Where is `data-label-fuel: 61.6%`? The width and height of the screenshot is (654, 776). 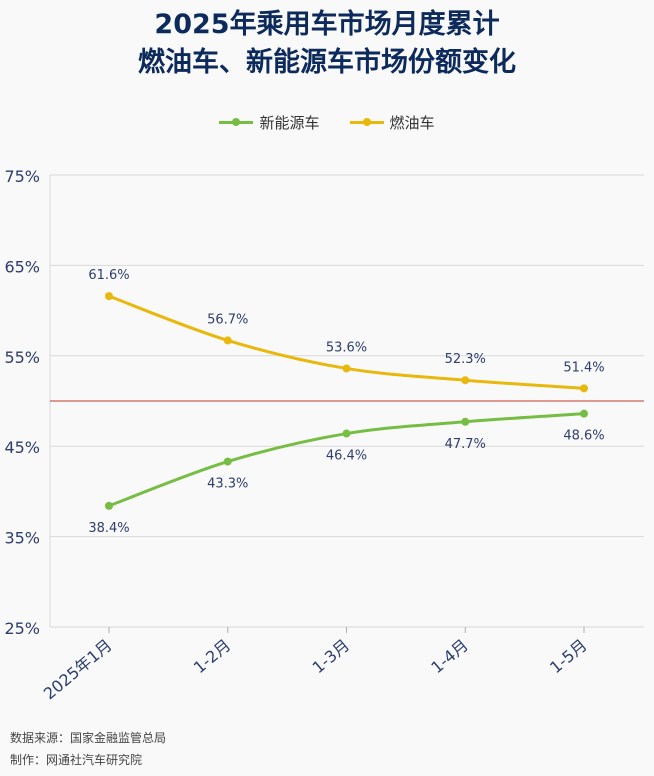 data-label-fuel: 61.6% is located at coordinates (108, 275).